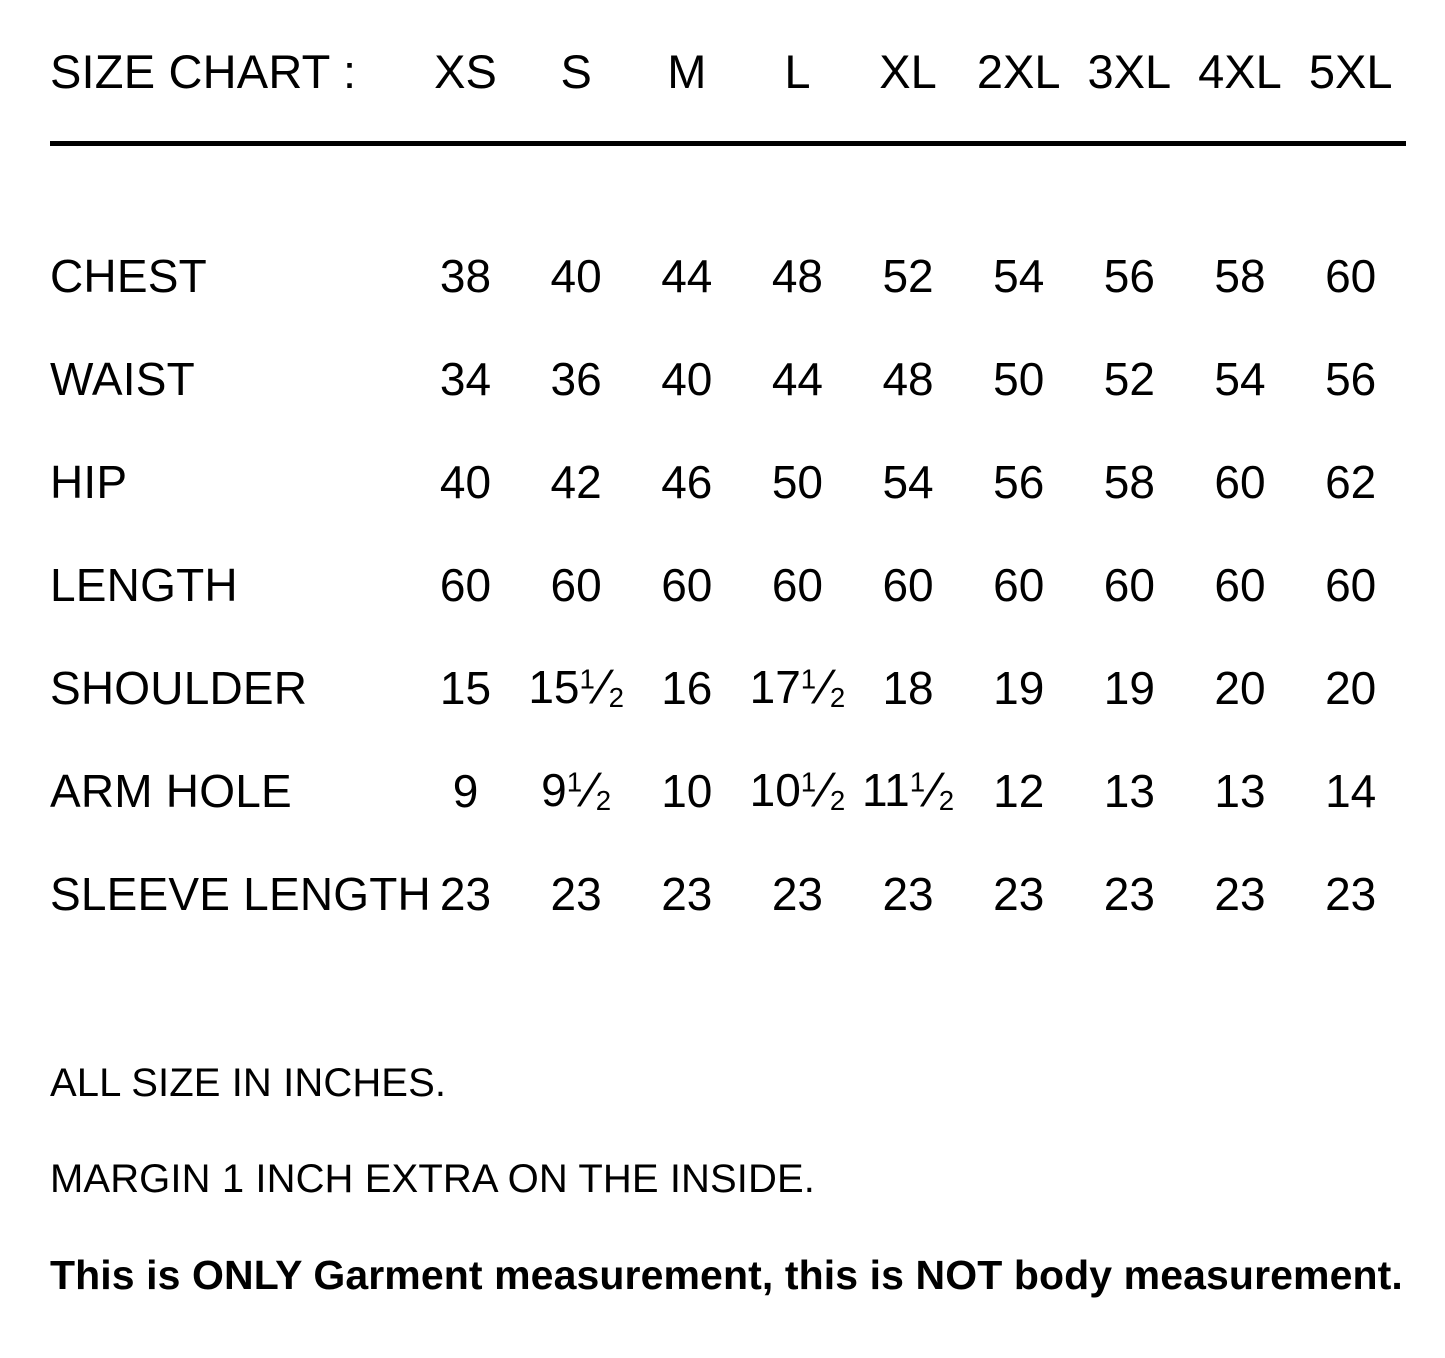 The image size is (1445, 1358). What do you see at coordinates (1018, 71) in the screenshot?
I see `column-header-2xl: 2XL` at bounding box center [1018, 71].